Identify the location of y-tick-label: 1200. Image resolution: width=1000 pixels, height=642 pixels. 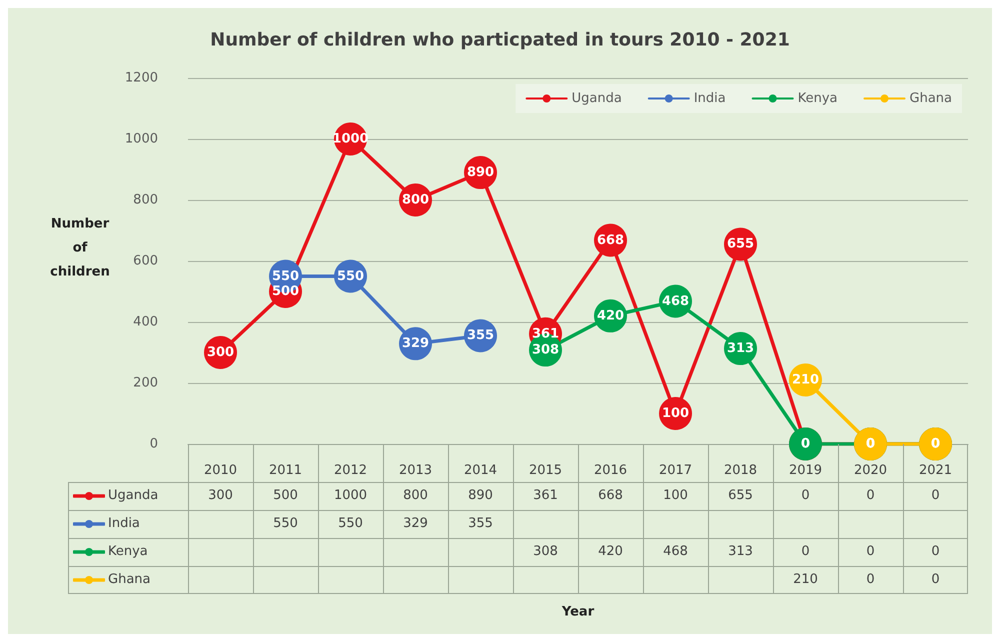
(141, 78).